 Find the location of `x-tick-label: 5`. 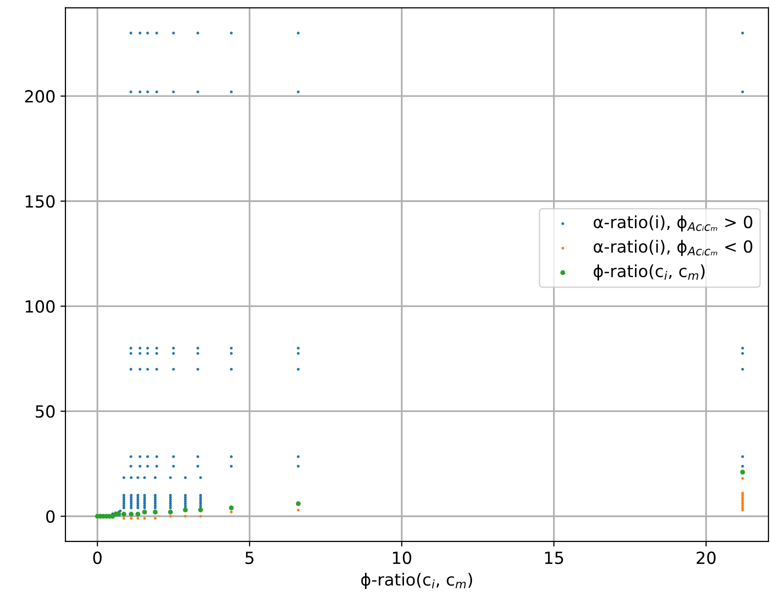

x-tick-label: 5 is located at coordinates (250, 558).